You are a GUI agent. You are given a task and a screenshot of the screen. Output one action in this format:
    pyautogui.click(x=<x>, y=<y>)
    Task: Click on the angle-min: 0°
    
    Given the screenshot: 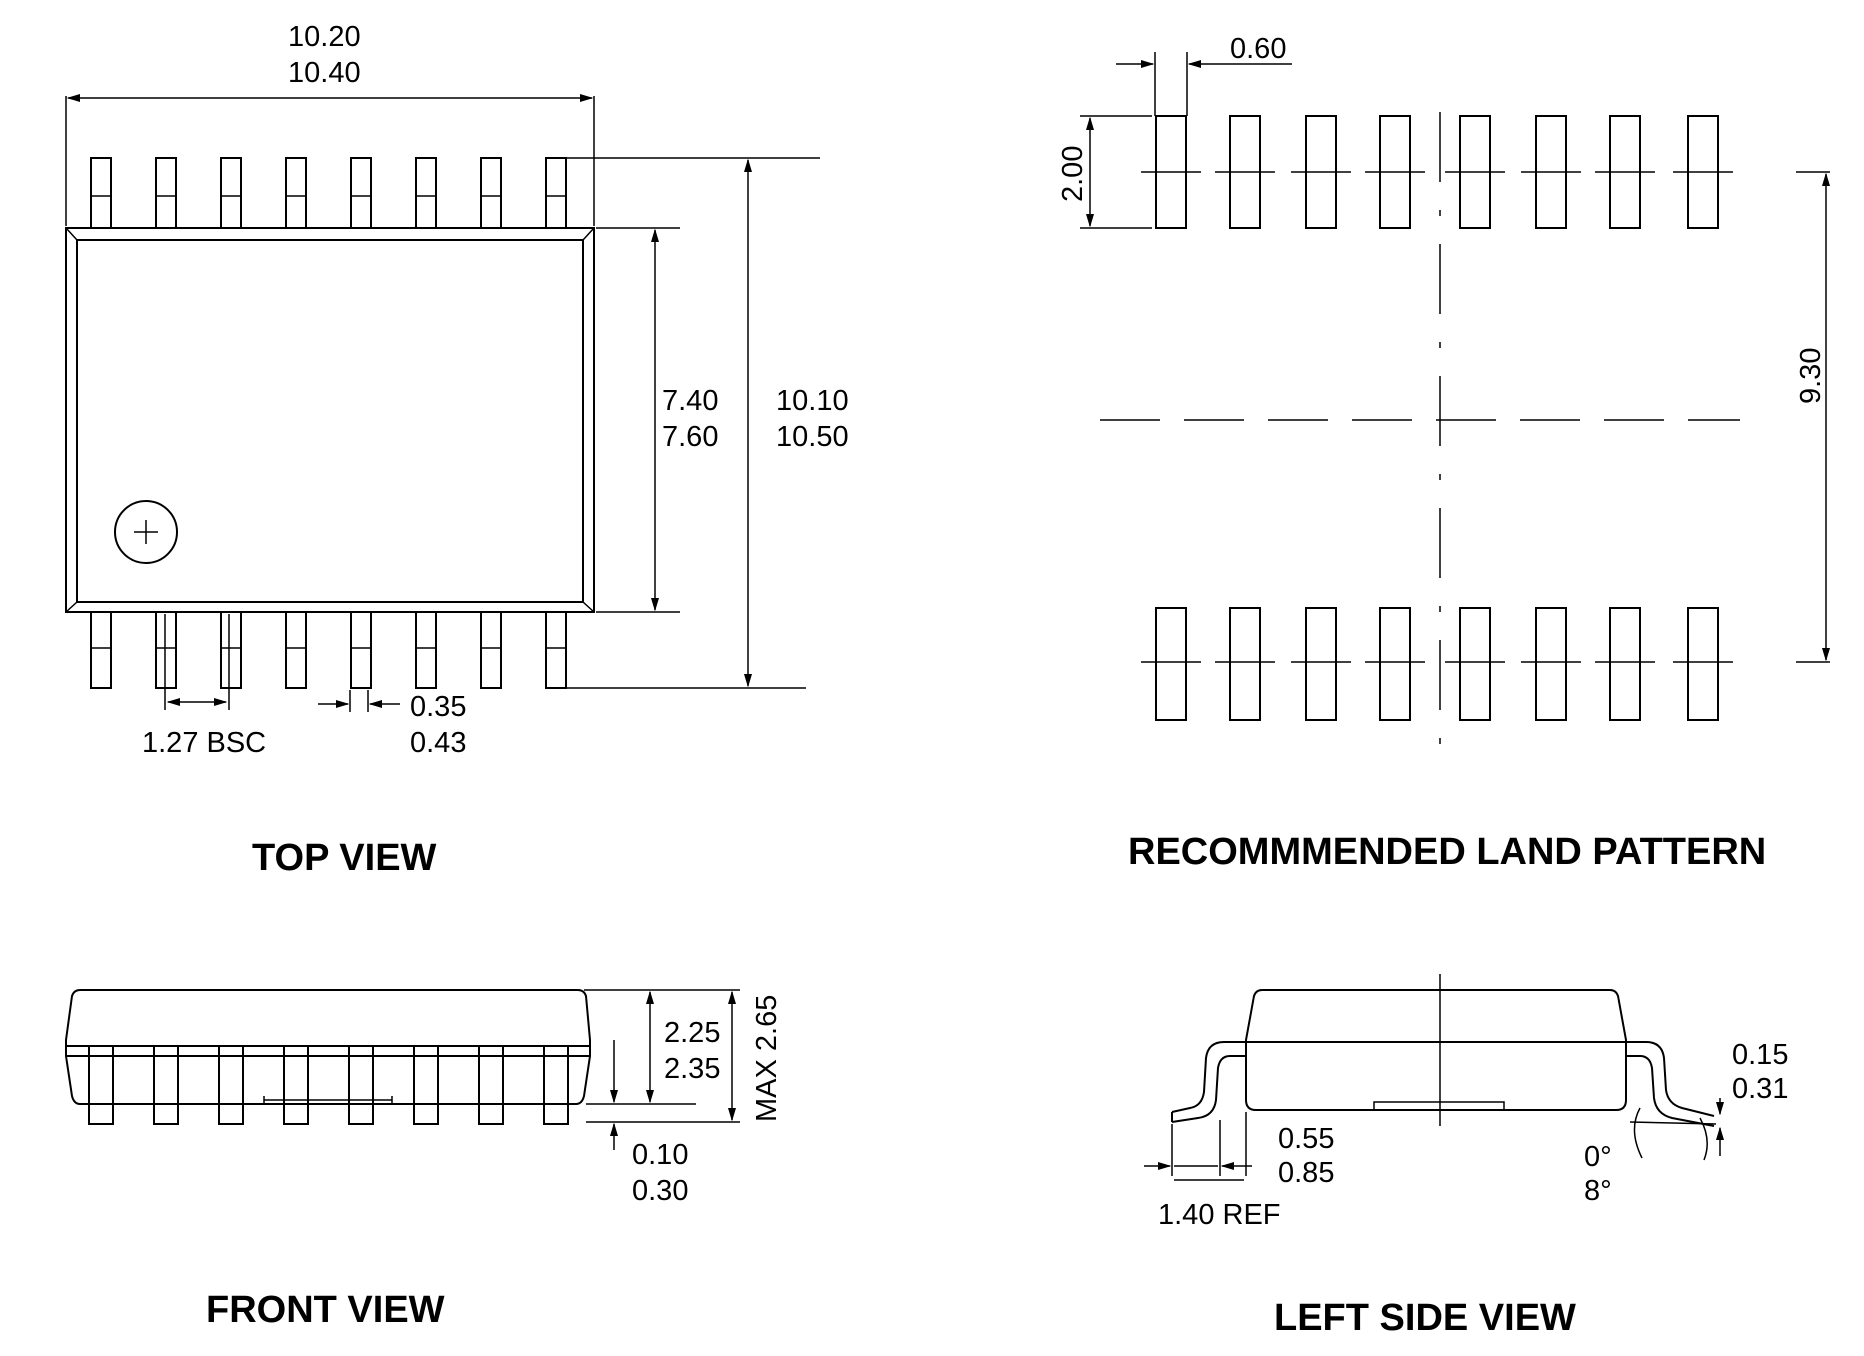 What is the action you would take?
    pyautogui.click(x=1598, y=1157)
    